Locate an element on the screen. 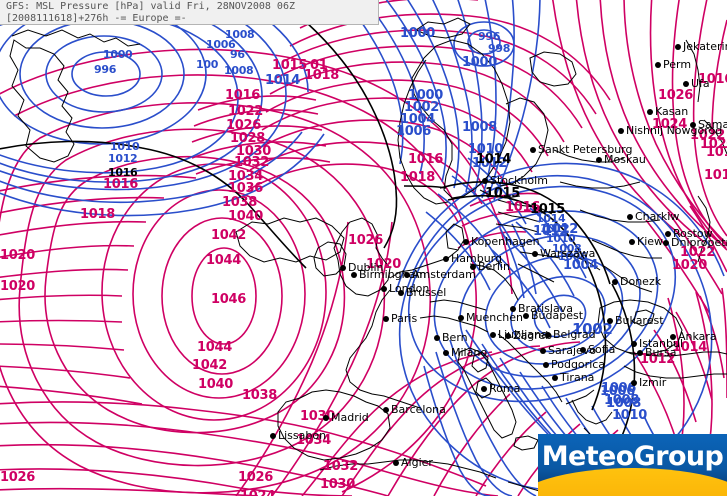 The width and height of the screenshot is (727, 496). city-label: Ufa is located at coordinates (700, 83).